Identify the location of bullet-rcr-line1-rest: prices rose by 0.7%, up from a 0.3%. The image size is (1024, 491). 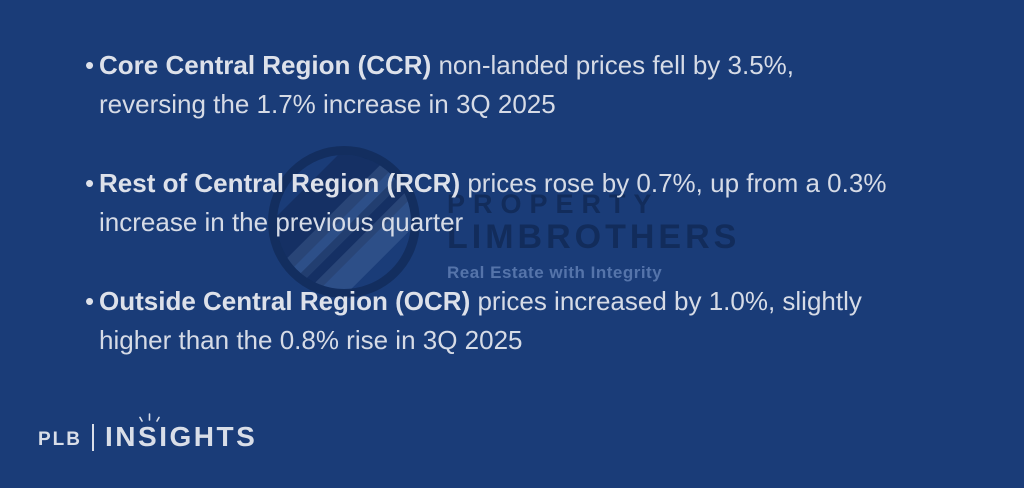
(673, 183).